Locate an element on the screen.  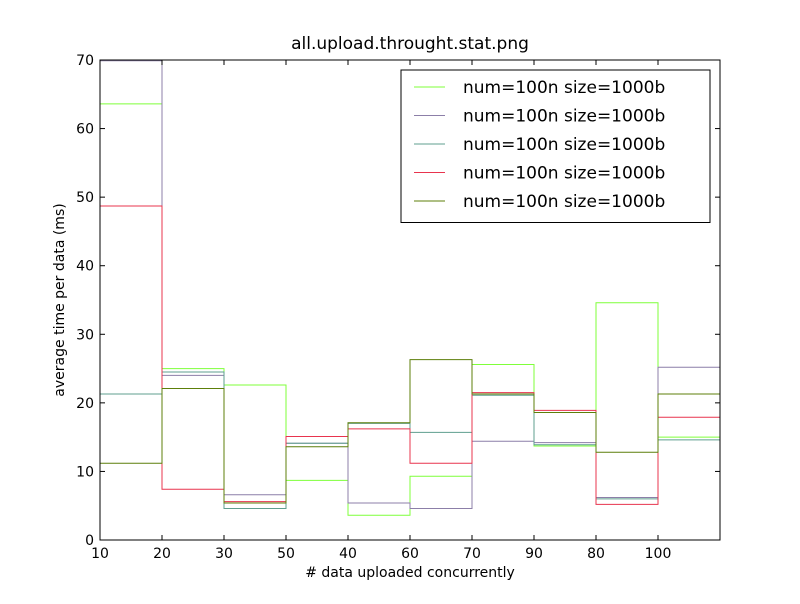
x-tick-label: 70 is located at coordinates (472, 554).